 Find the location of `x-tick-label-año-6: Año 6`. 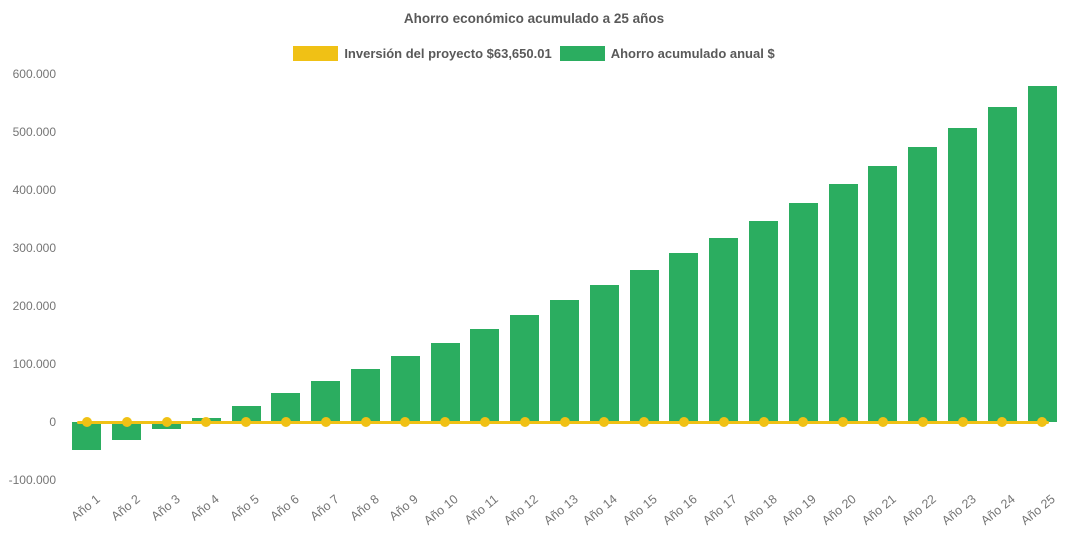

x-tick-label-año-6: Año 6 is located at coordinates (284, 508).